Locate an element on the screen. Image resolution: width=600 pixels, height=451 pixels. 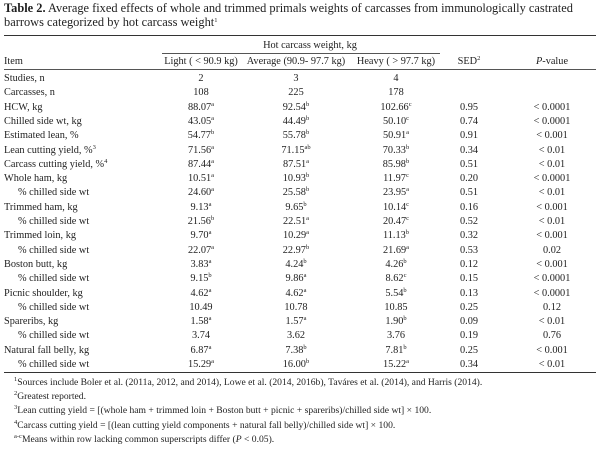
row-item-sup: 4 is located at coordinates (106, 161).